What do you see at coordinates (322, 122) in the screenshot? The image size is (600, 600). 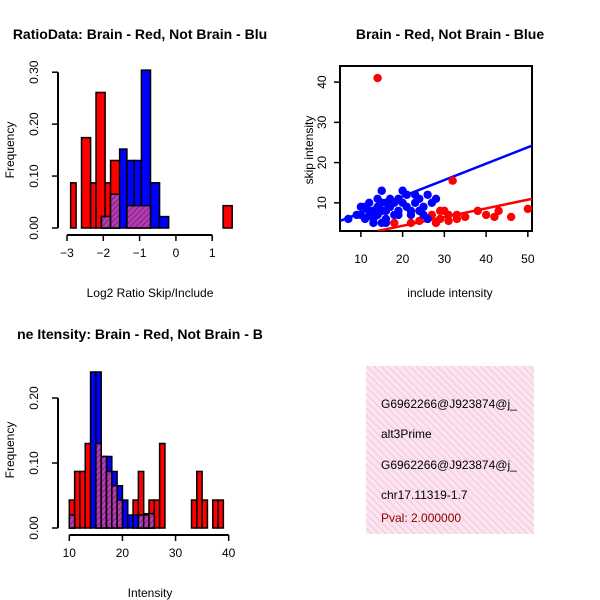 I see `y-tick-label: 30` at bounding box center [322, 122].